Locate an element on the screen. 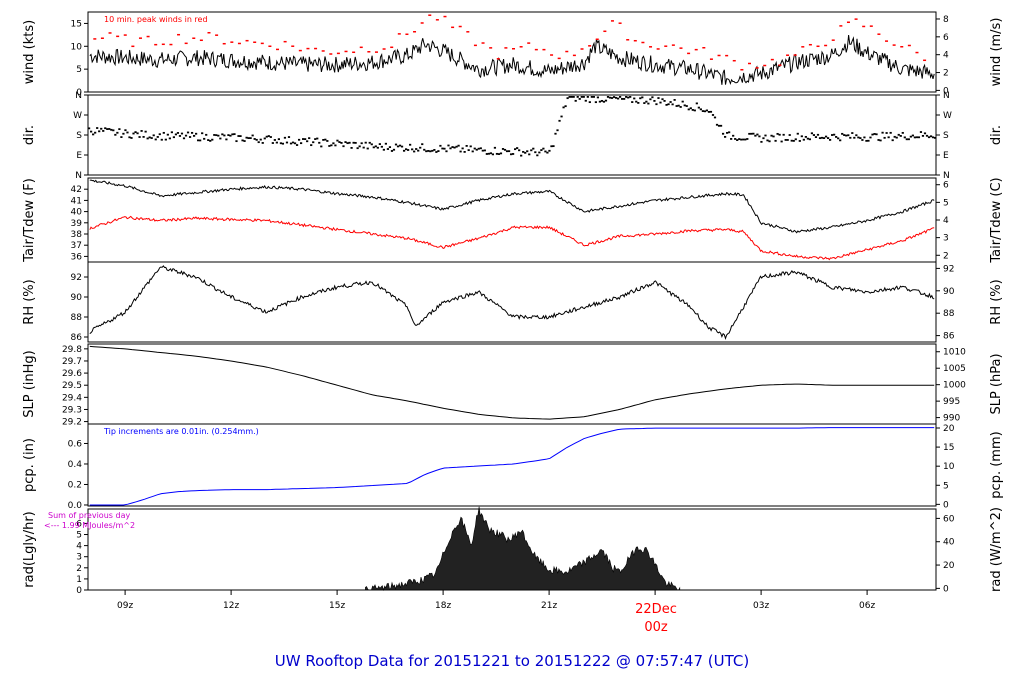  temp-left-tick-label: 42 is located at coordinates (76, 190).